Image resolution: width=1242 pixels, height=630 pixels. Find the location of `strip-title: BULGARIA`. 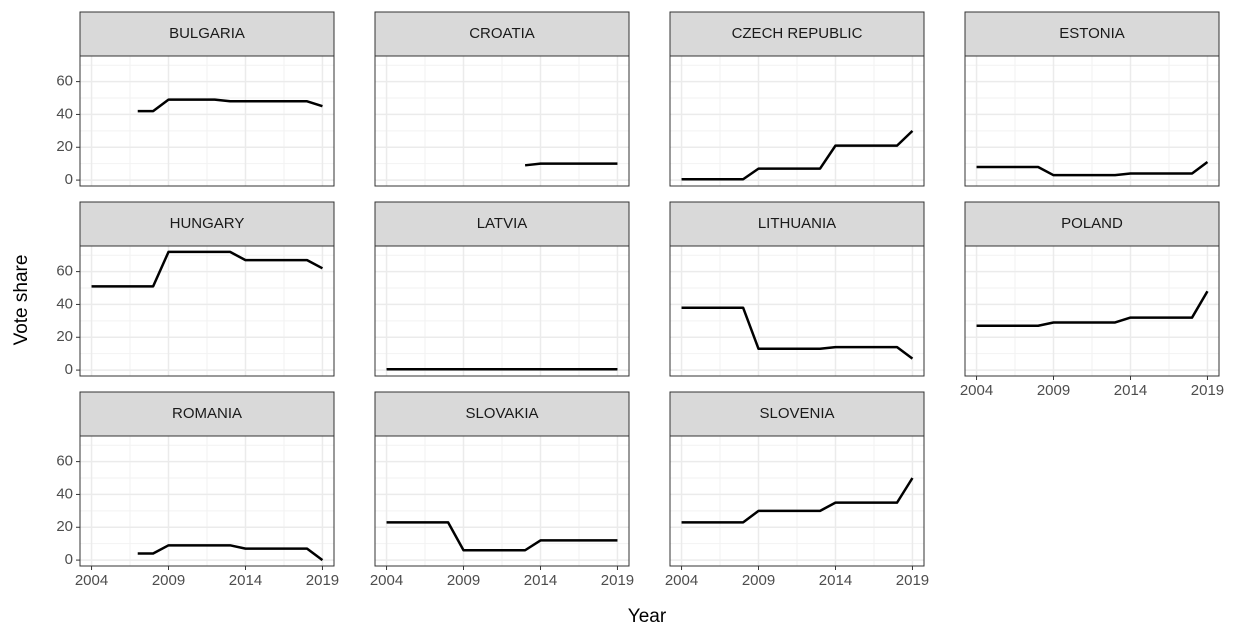

strip-title: BULGARIA is located at coordinates (207, 33).